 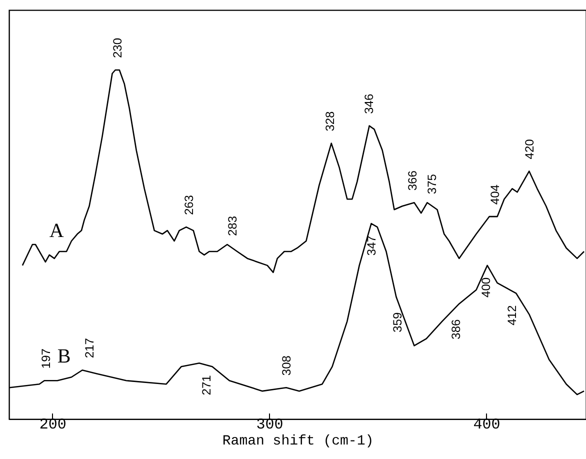 What do you see at coordinates (455, 329) in the screenshot?
I see `annotation: 386` at bounding box center [455, 329].